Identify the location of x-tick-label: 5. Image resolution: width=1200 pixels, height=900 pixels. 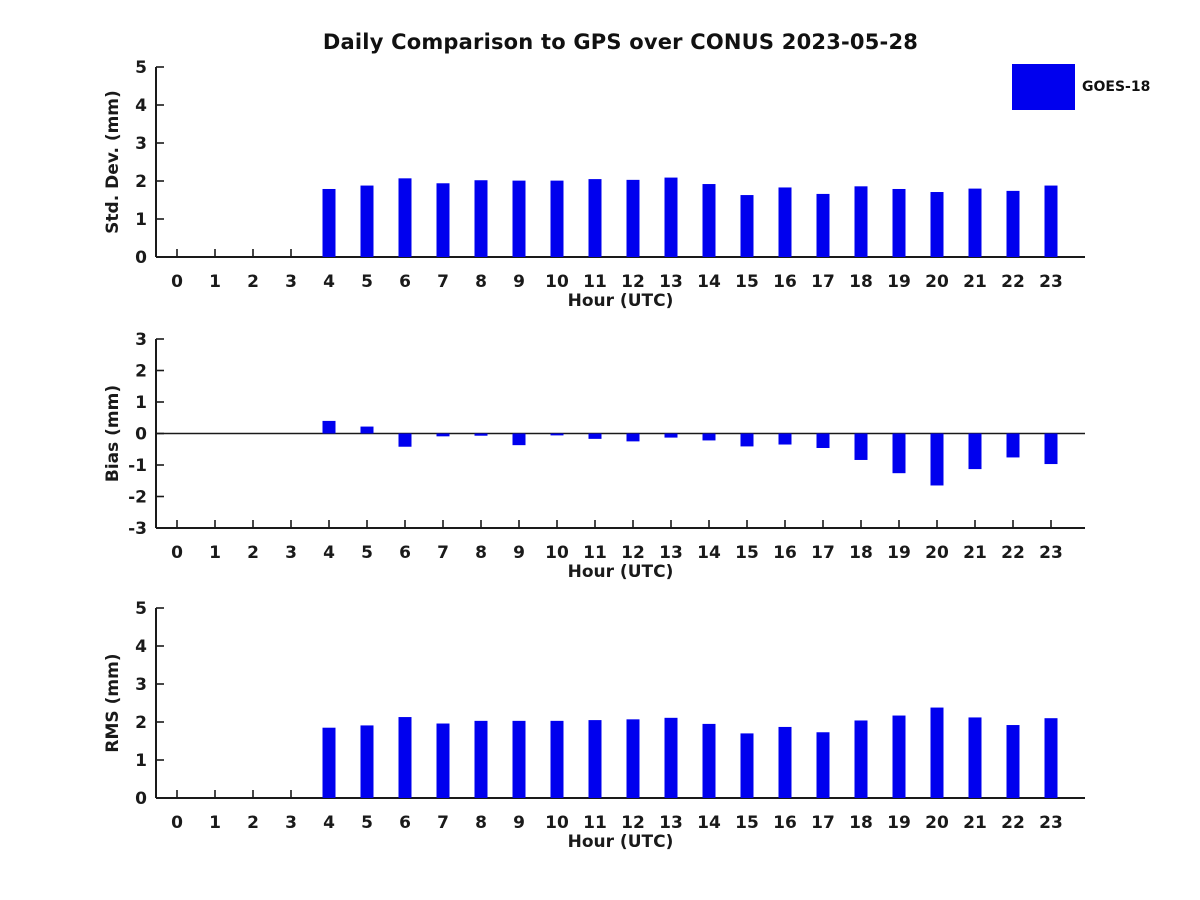
(367, 823).